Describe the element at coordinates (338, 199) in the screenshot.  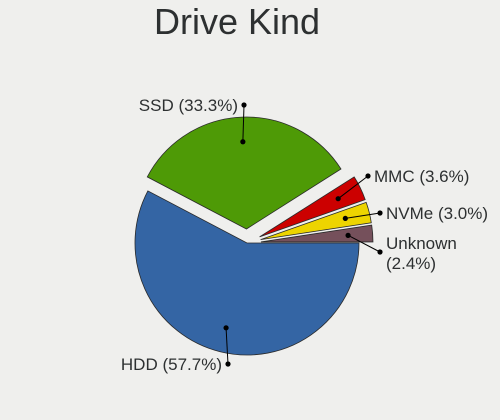
I see `leader-dot-mmc-start` at that location.